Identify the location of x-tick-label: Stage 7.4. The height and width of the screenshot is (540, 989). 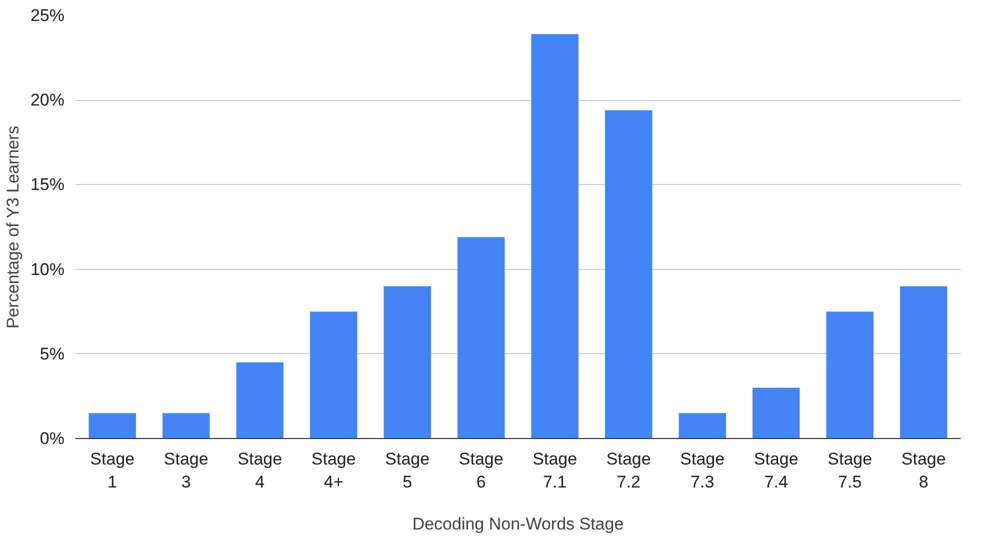
(776, 471).